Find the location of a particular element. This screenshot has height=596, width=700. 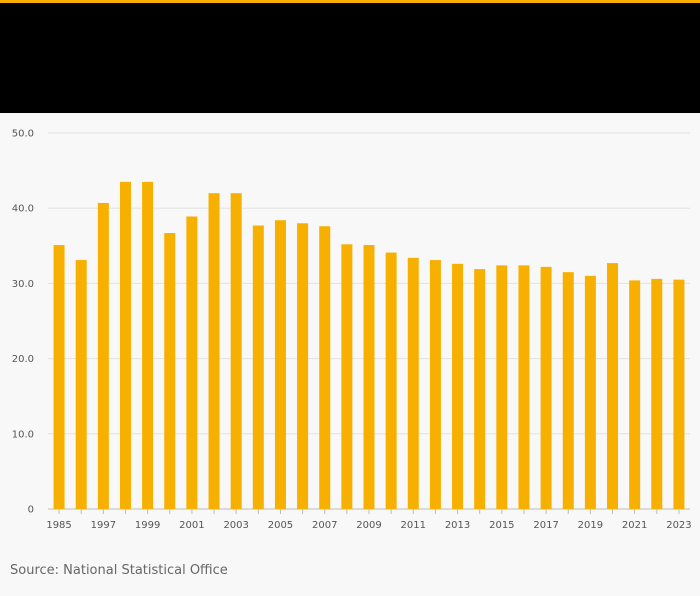

y-tick-label: 40.0 is located at coordinates (23, 209).